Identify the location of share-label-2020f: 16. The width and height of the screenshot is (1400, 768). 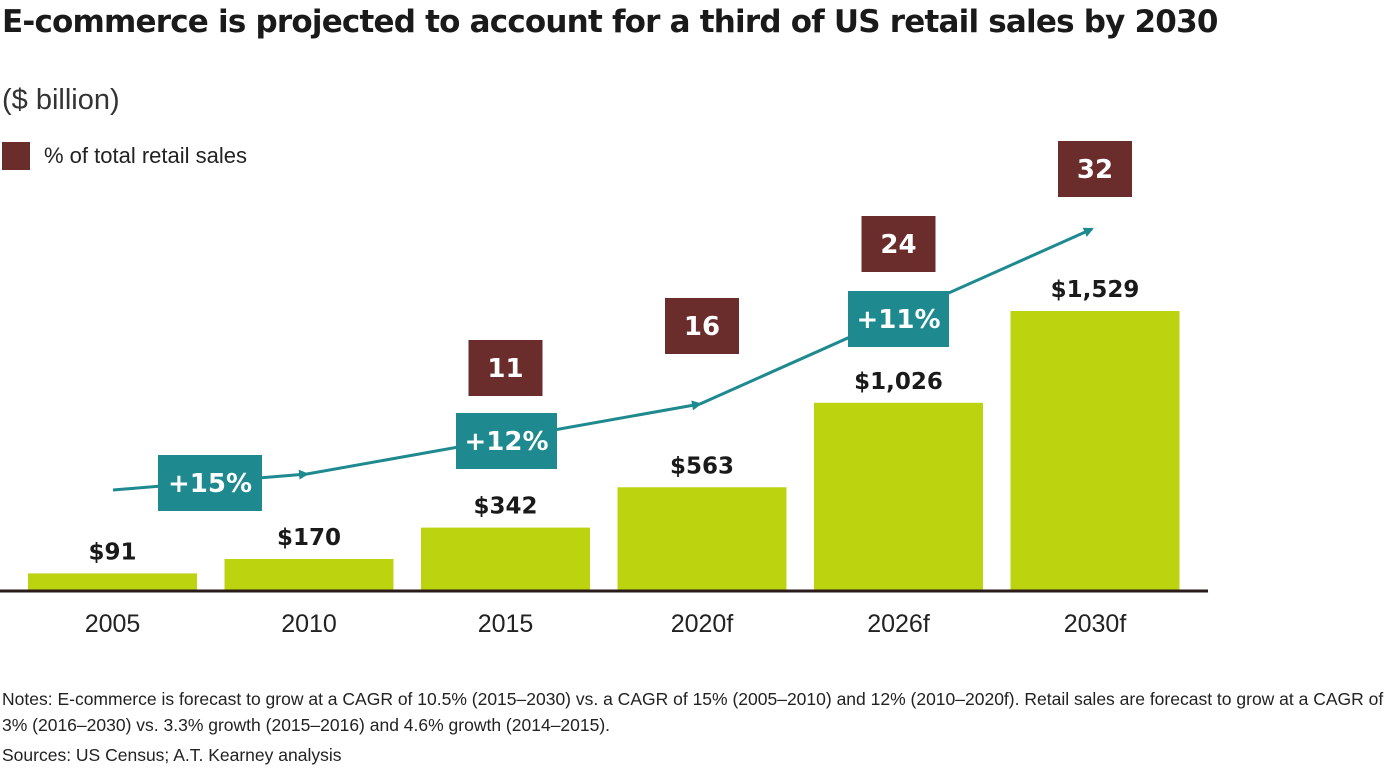
(702, 327).